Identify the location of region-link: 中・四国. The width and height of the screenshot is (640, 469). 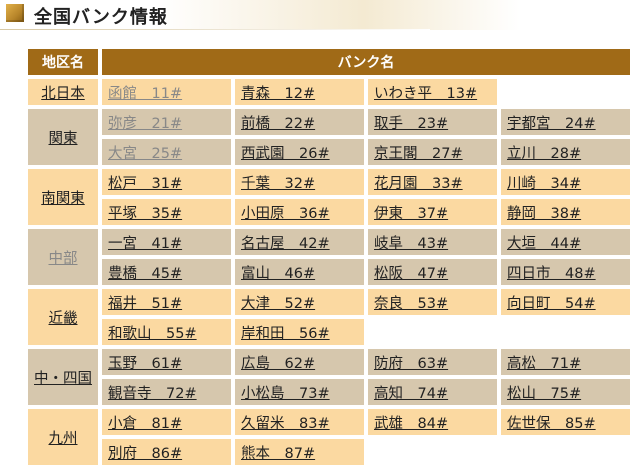
(63, 378).